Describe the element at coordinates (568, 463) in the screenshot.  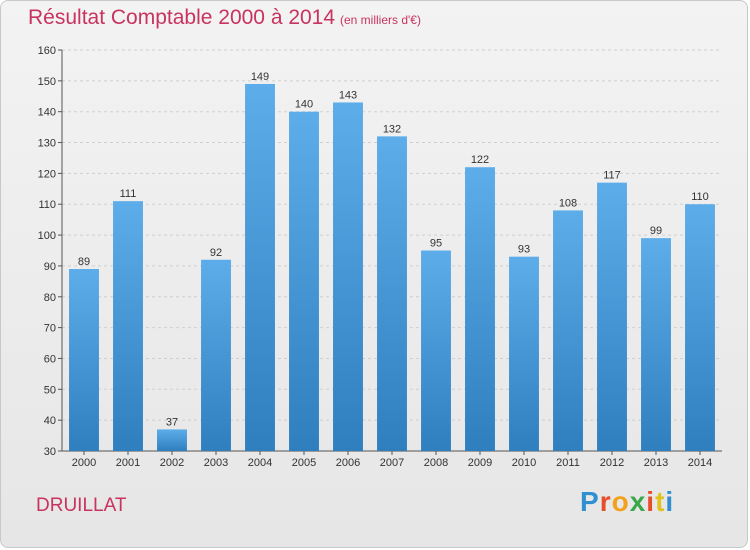
I see `x-tick-label: 2011` at that location.